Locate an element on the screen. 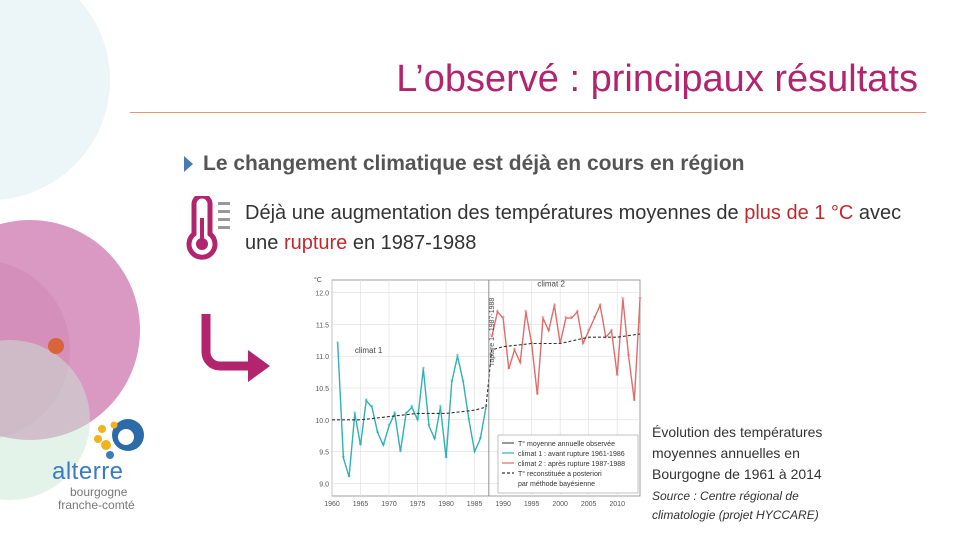  x-tick-label: 1995 is located at coordinates (532, 504).